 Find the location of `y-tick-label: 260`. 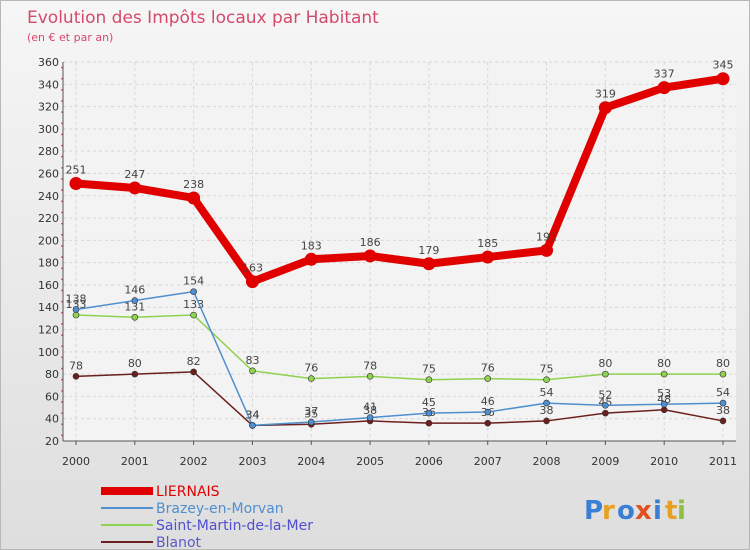

y-tick-label: 260 is located at coordinates (48, 173).